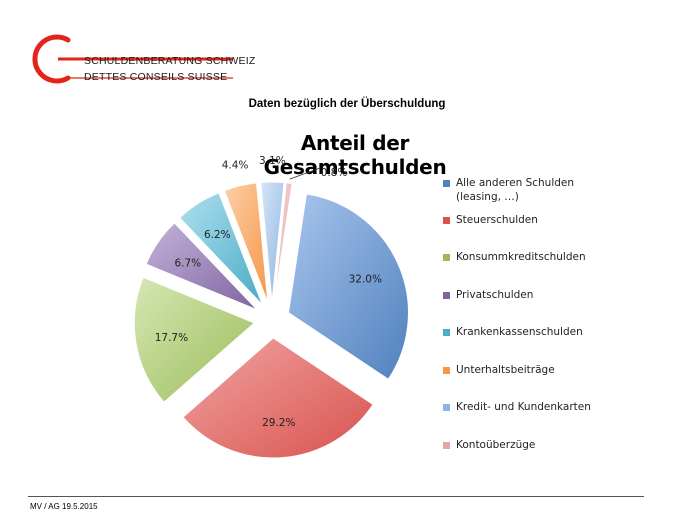 The image size is (694, 520). Describe the element at coordinates (171, 338) in the screenshot. I see `slice-label: 17.7%` at that location.